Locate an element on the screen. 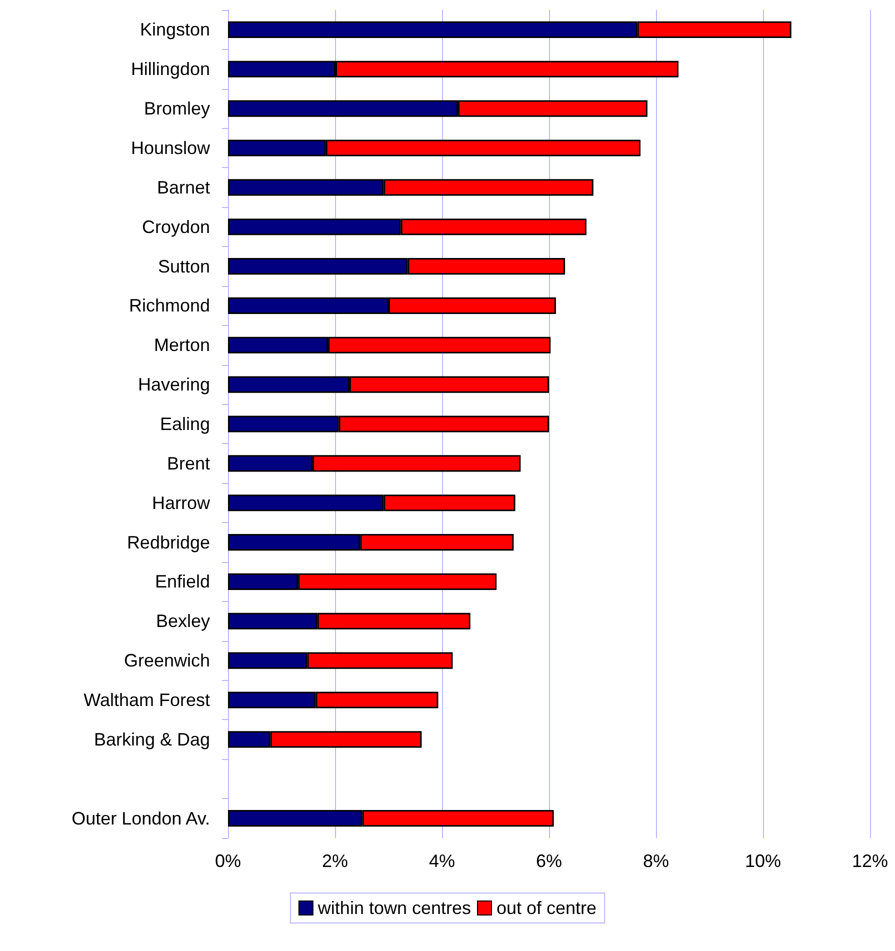  y-tick-label: Merton is located at coordinates (182, 345).